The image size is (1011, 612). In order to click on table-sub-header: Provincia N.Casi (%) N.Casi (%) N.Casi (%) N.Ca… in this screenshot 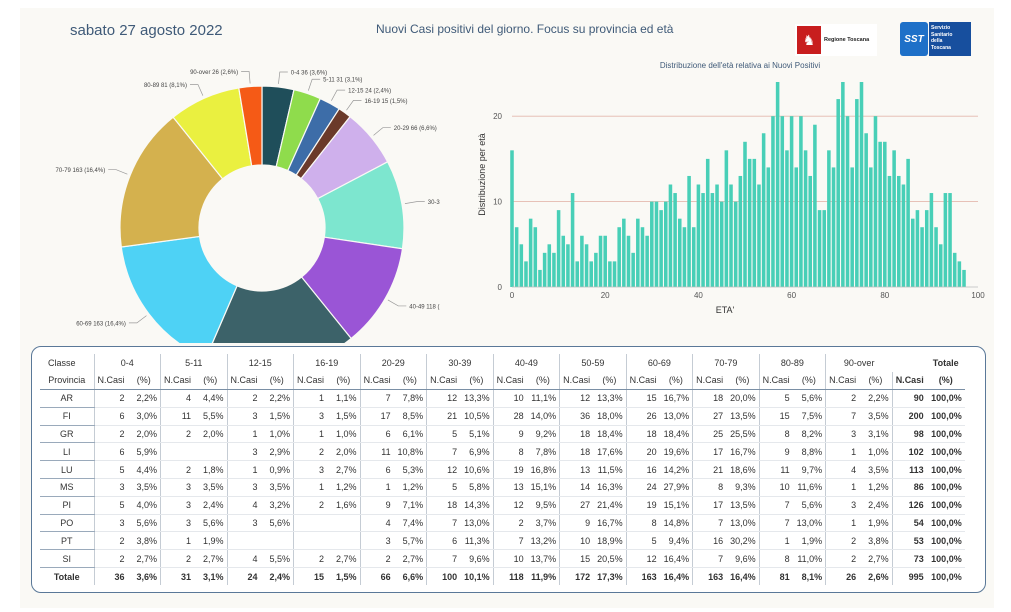, I will do `click(502, 381)`.